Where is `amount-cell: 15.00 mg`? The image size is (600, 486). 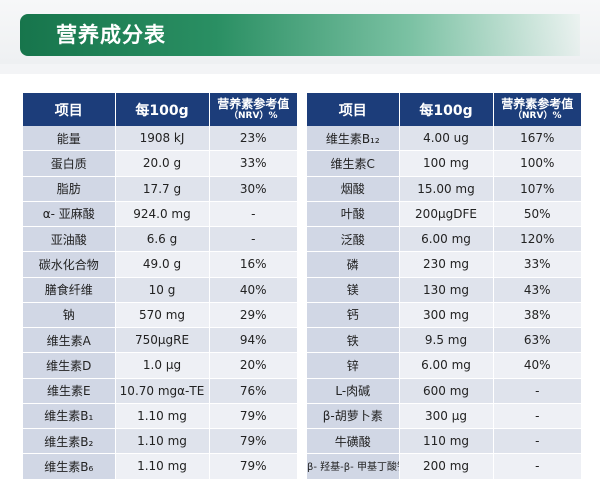 amount-cell: 15.00 mg is located at coordinates (446, 189).